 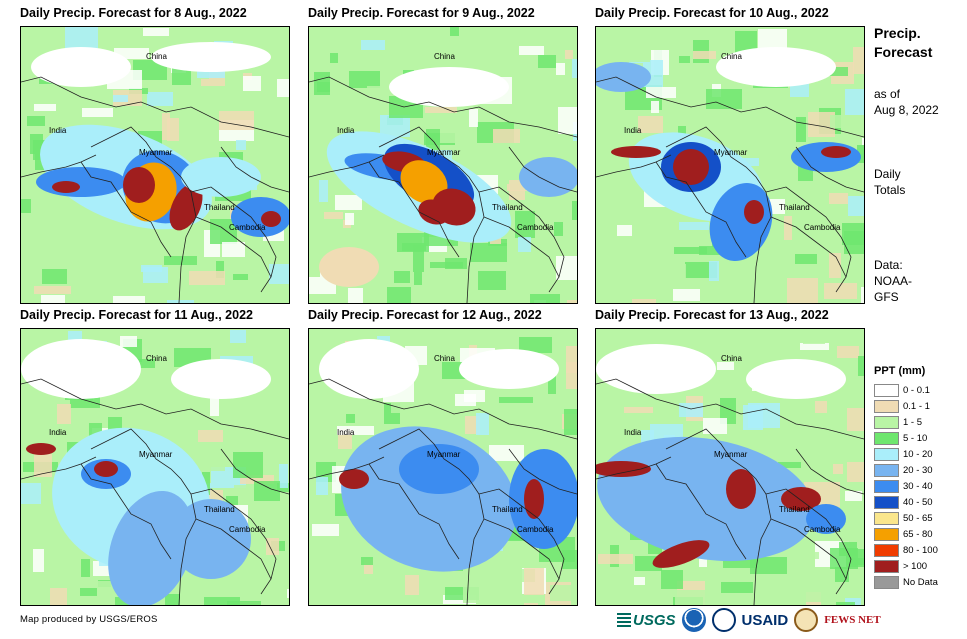 I want to click on legend-label: 50 - 65, so click(x=918, y=518).